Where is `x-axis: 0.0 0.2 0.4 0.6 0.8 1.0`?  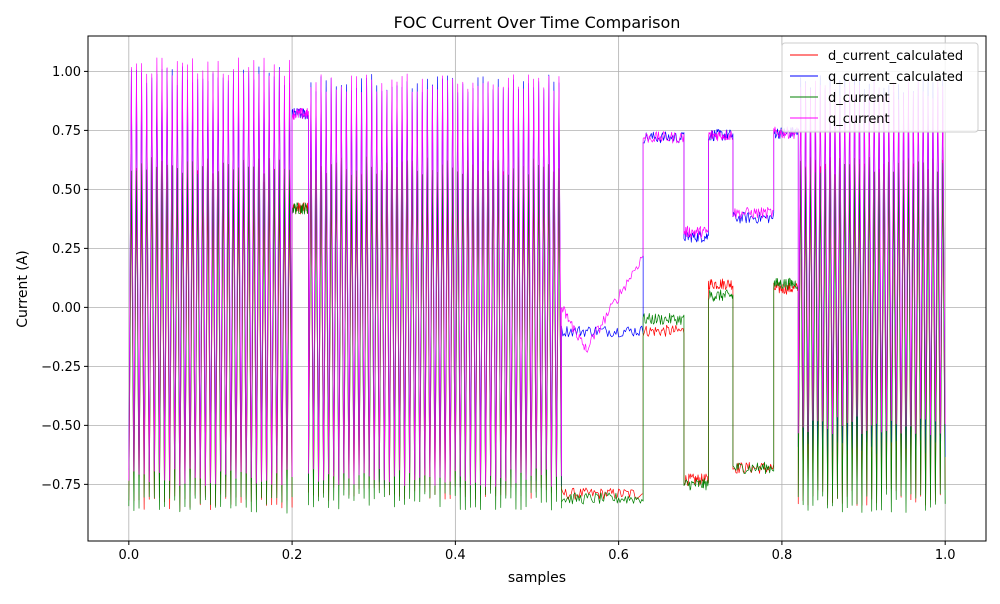 x-axis: 0.0 0.2 0.4 0.6 0.8 1.0 is located at coordinates (537, 552).